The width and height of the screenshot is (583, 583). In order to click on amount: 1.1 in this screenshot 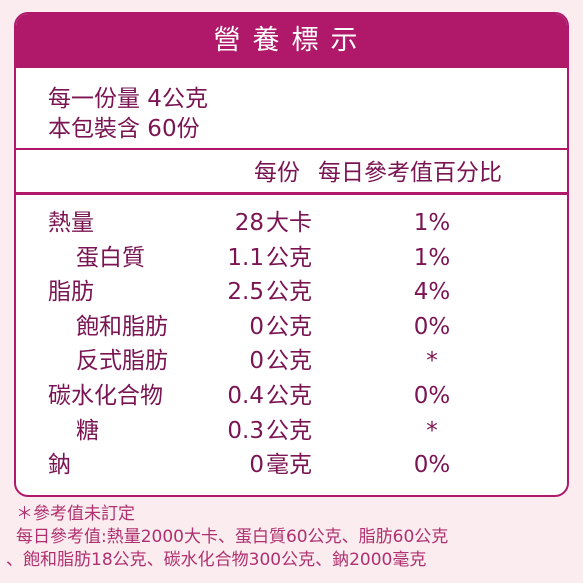, I will do `click(245, 257)`.